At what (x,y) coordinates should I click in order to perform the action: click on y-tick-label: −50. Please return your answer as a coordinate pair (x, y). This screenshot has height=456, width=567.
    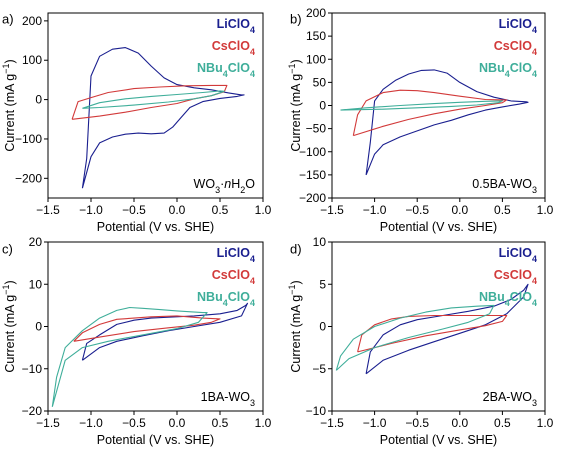
    Looking at the image, I should click on (316, 129).